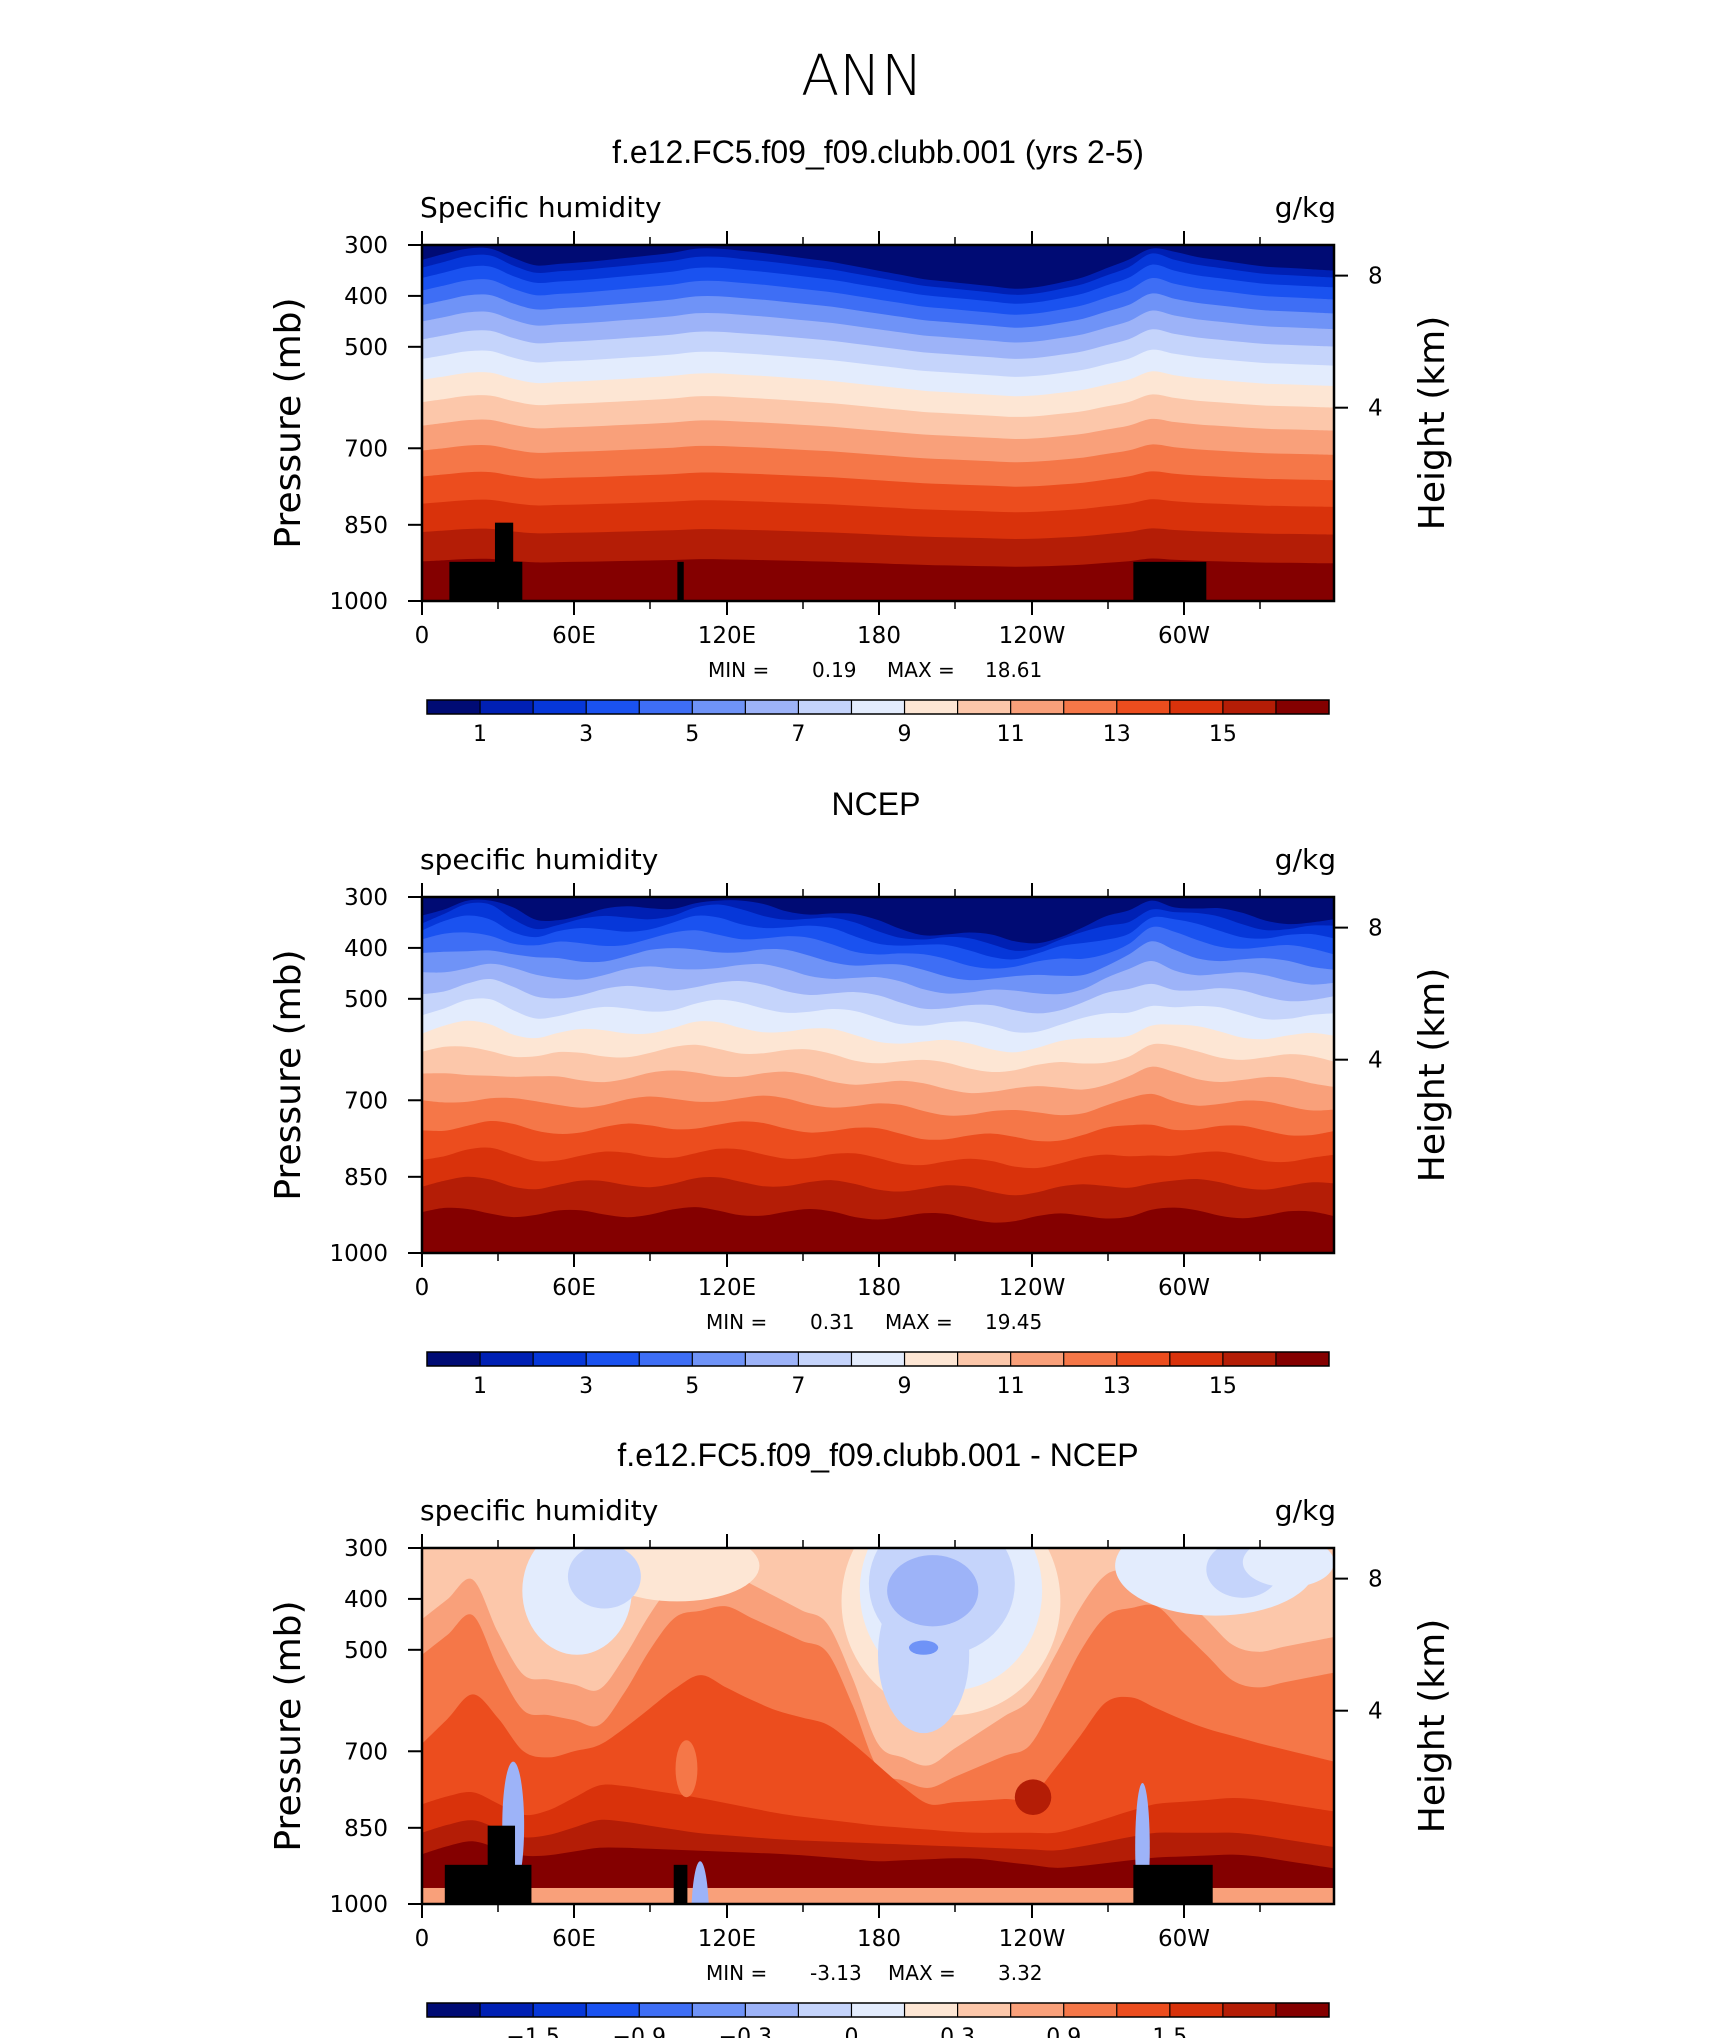 This screenshot has height=2038, width=1710. What do you see at coordinates (288, 1725) in the screenshot?
I see `y-axis-label: Pressure (mb)` at bounding box center [288, 1725].